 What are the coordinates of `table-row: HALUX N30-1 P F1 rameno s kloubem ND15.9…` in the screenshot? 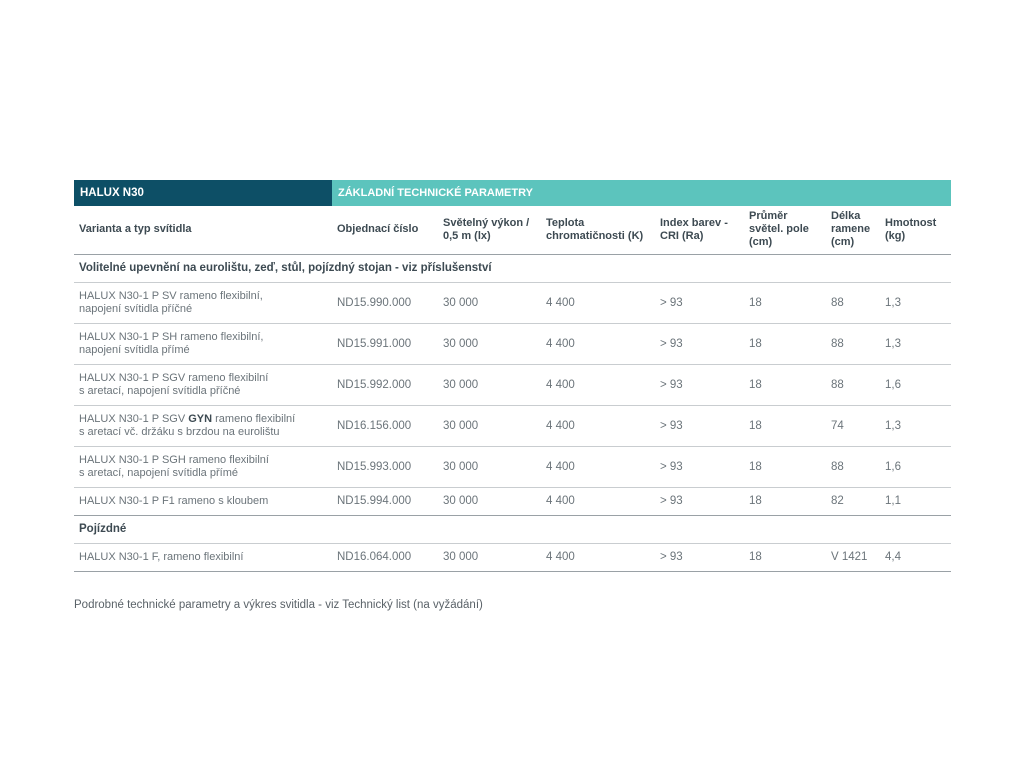 It's located at (512, 500).